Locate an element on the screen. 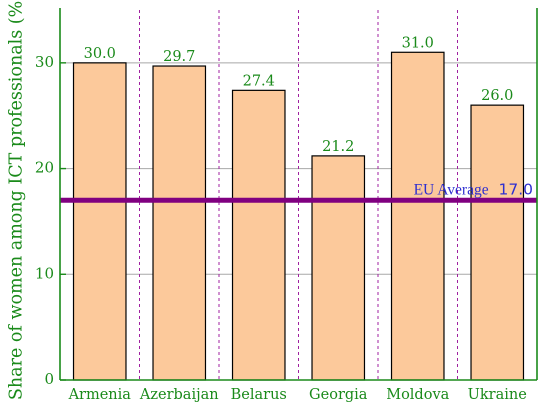  y-axis-ticks: 0 10 20 30 is located at coordinates (50, 220).